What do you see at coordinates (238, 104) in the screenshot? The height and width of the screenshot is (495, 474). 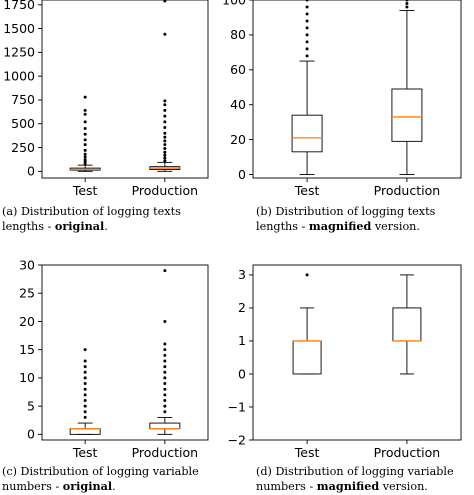 I see `y-tick-label: 40` at bounding box center [238, 104].